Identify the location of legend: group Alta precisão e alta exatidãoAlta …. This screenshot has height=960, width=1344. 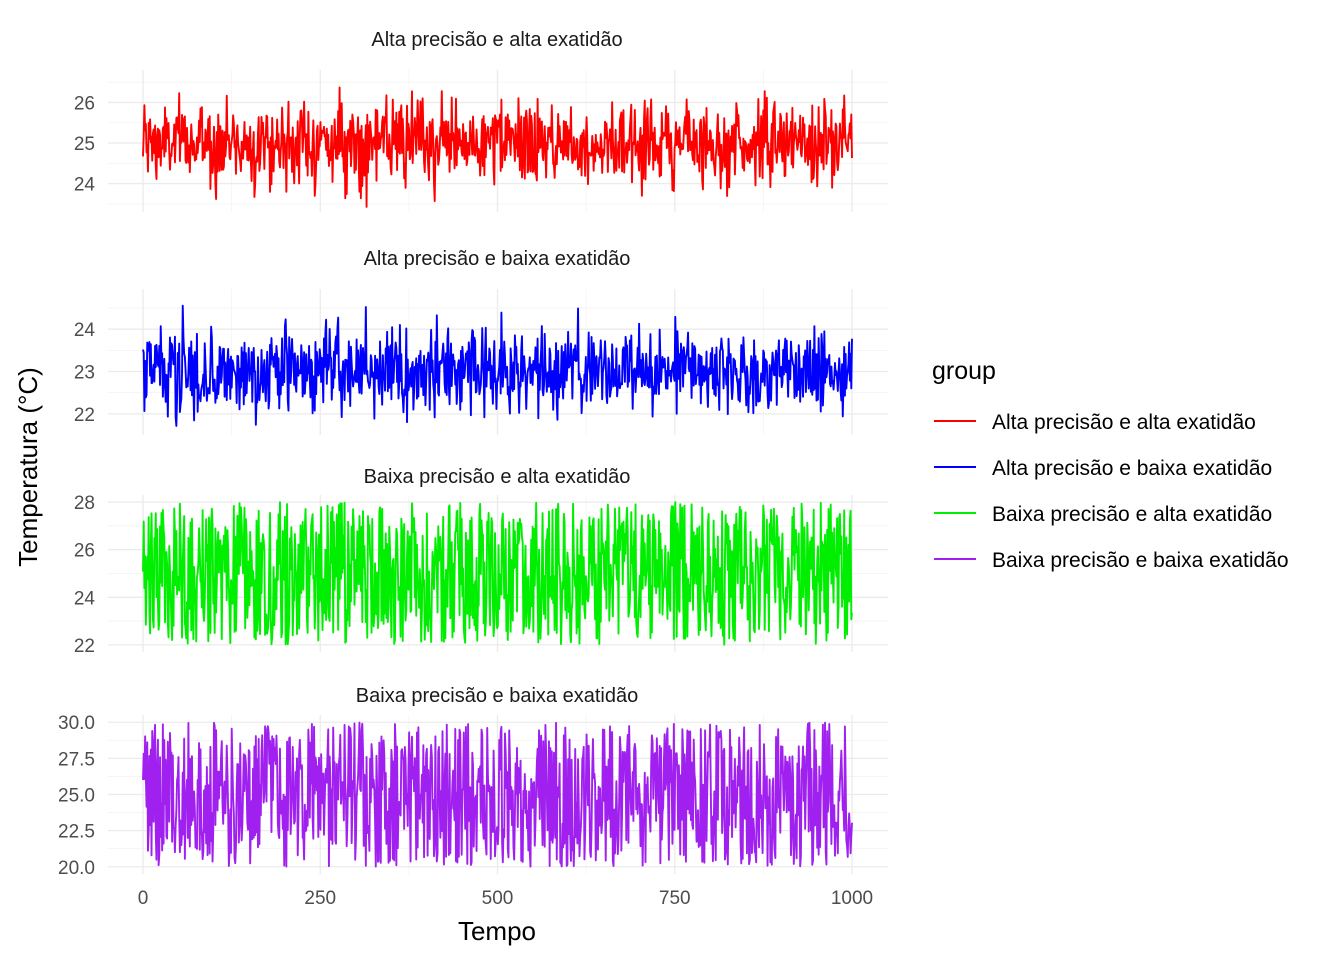
(1110, 464).